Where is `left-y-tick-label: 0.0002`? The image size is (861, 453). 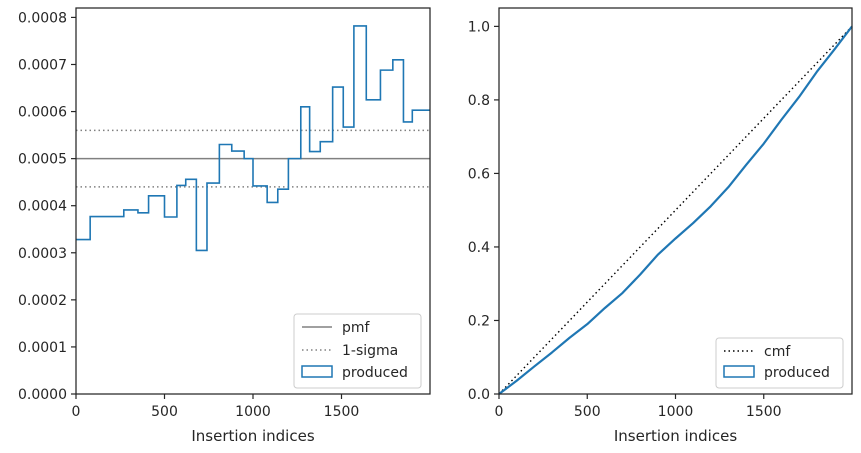 left-y-tick-label: 0.0002 is located at coordinates (42, 301).